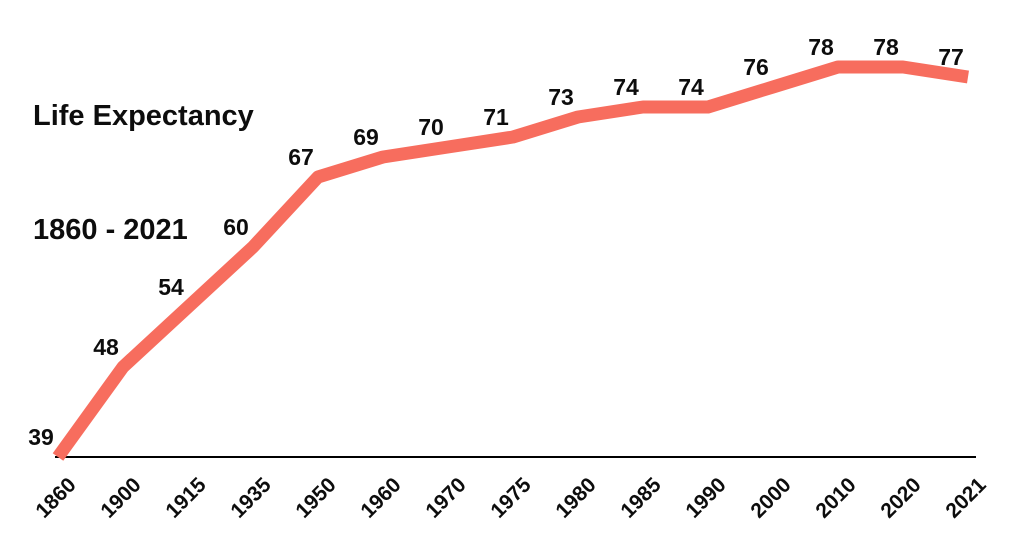 This screenshot has height=546, width=1024. What do you see at coordinates (143, 173) in the screenshot?
I see `chart-title: Life Expectancy 1860 - 2021` at bounding box center [143, 173].